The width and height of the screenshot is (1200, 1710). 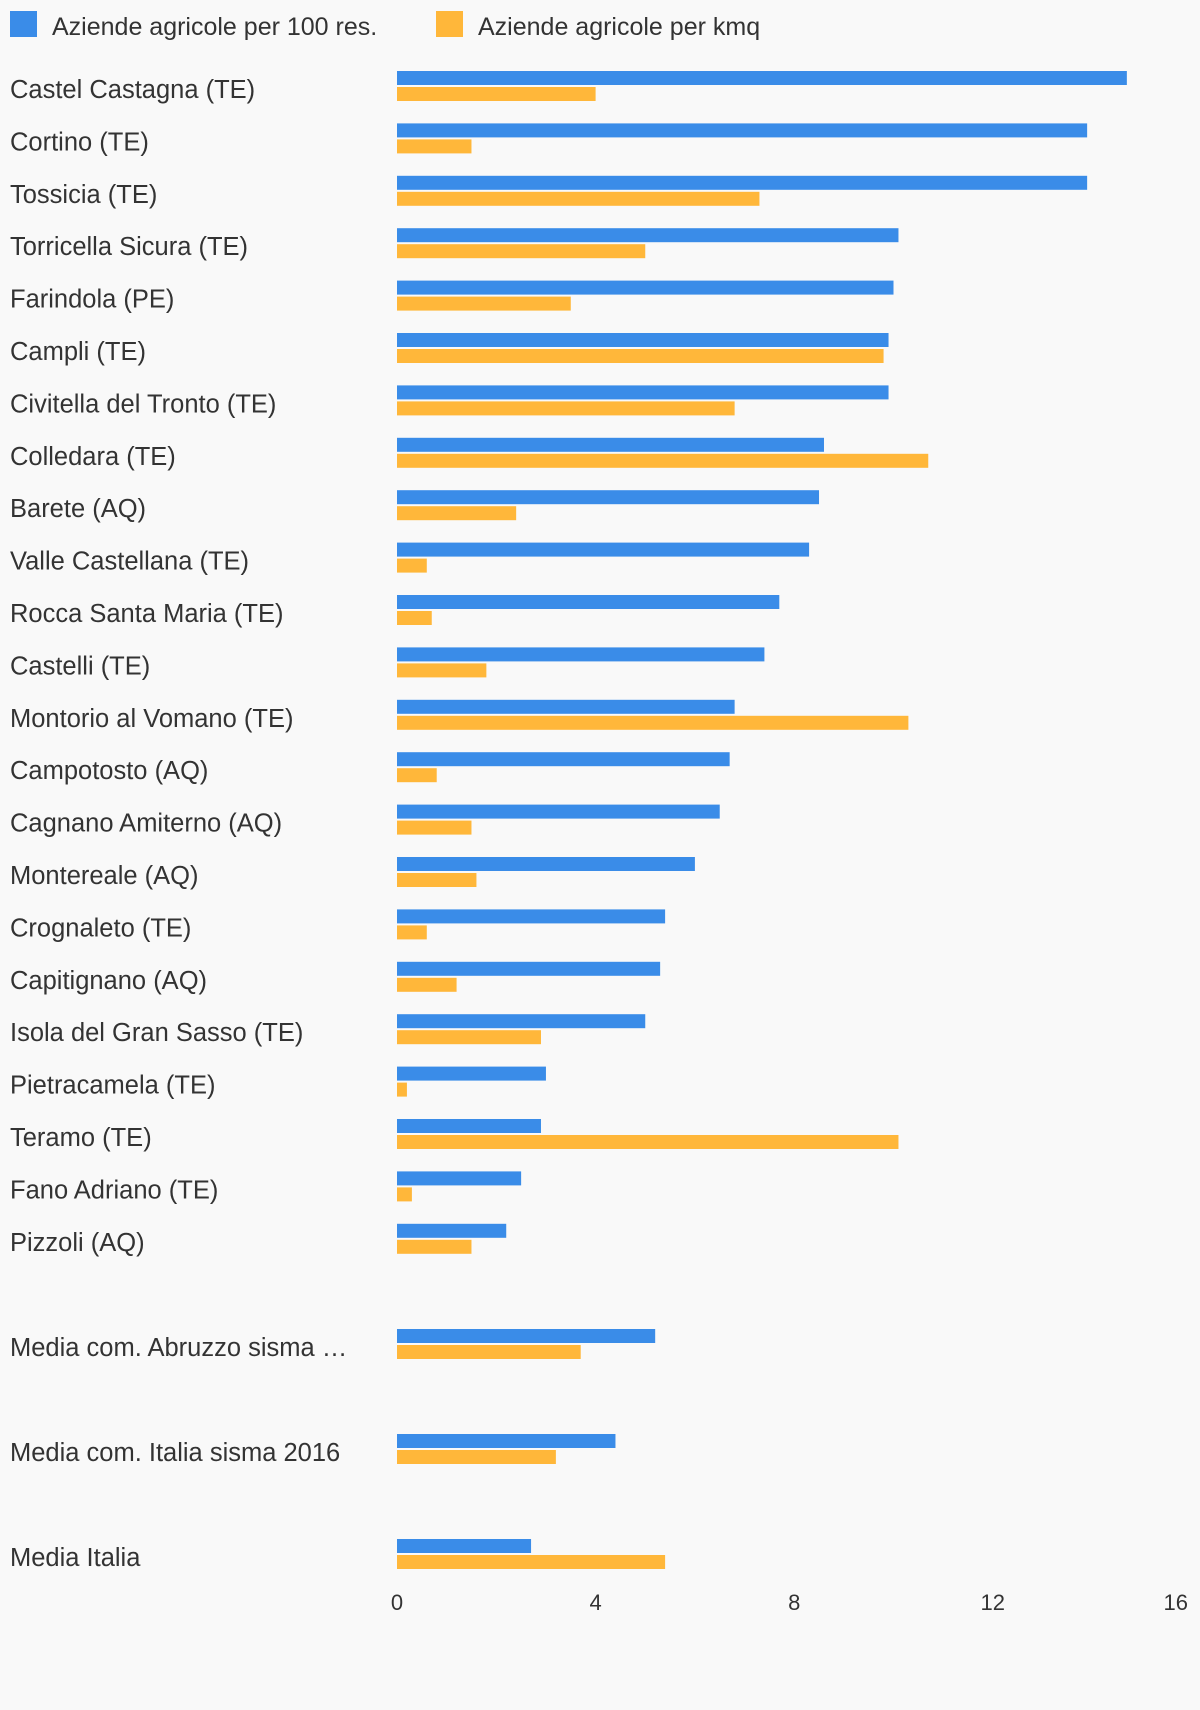 I want to click on category-label: Capitignano (AQ), so click(x=108, y=981).